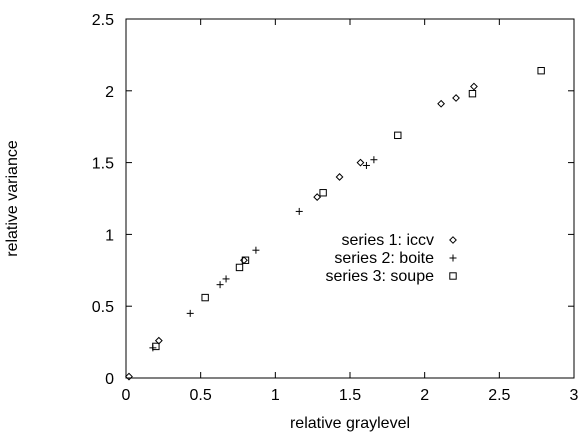 Image resolution: width=583 pixels, height=432 pixels. Describe the element at coordinates (103, 164) in the screenshot. I see `y-tick-label: 1.5` at that location.